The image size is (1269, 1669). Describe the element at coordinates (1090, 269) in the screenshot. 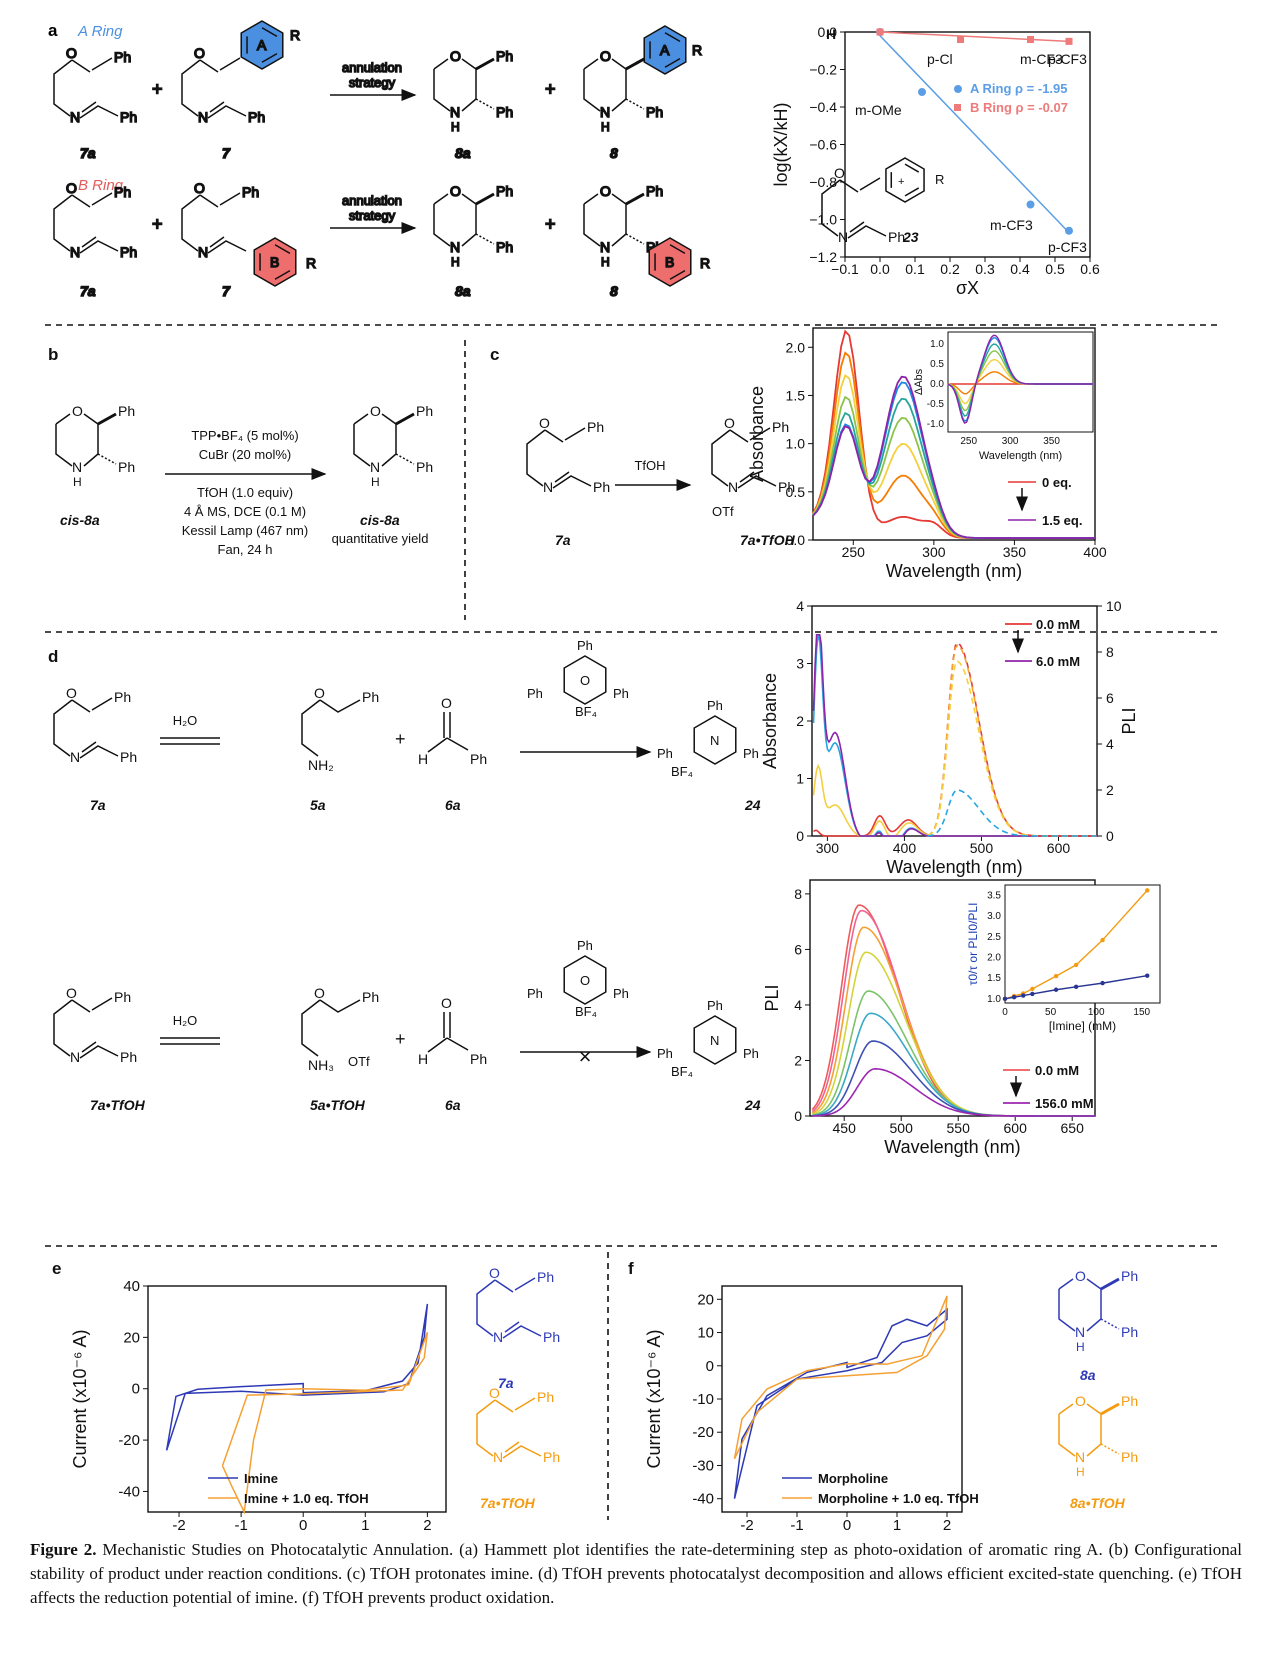

I see `x-tick-label: 0.6` at that location.